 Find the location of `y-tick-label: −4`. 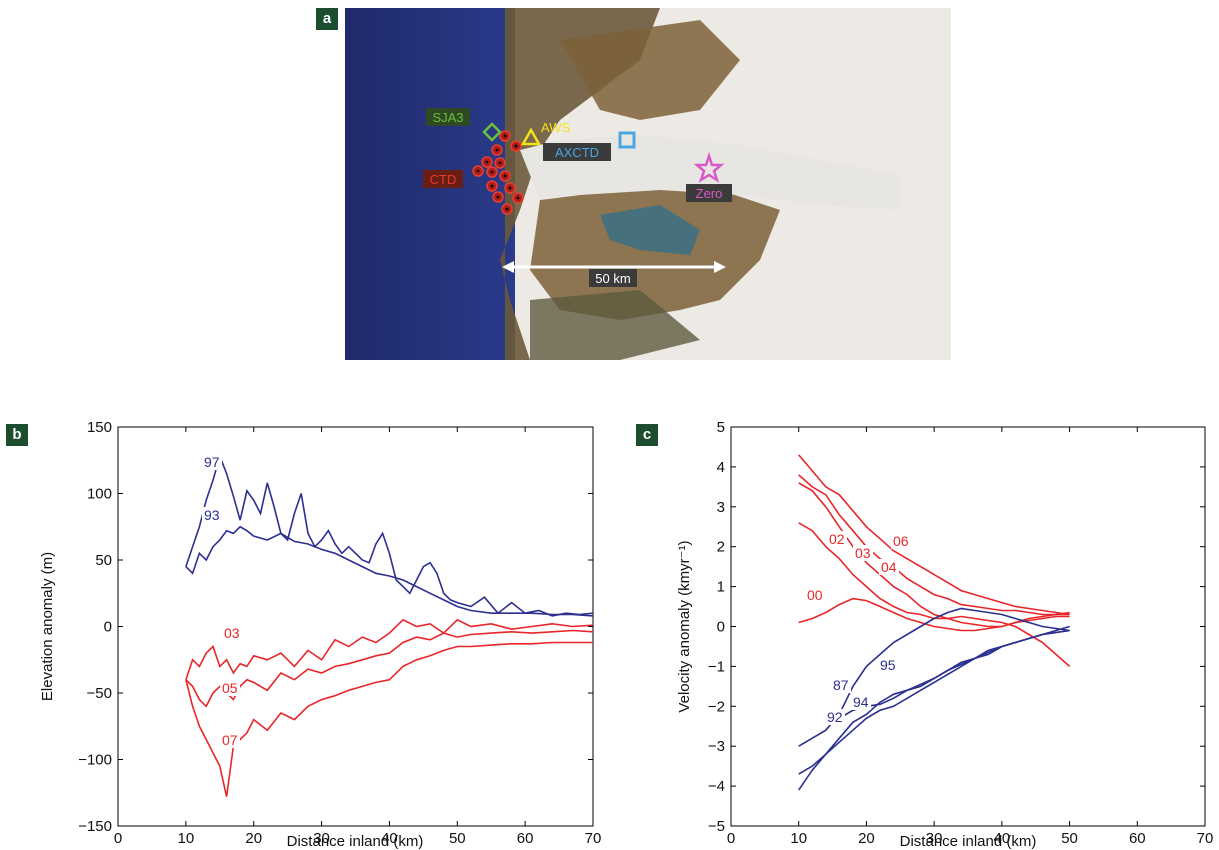

y-tick-label: −4 is located at coordinates (716, 786).